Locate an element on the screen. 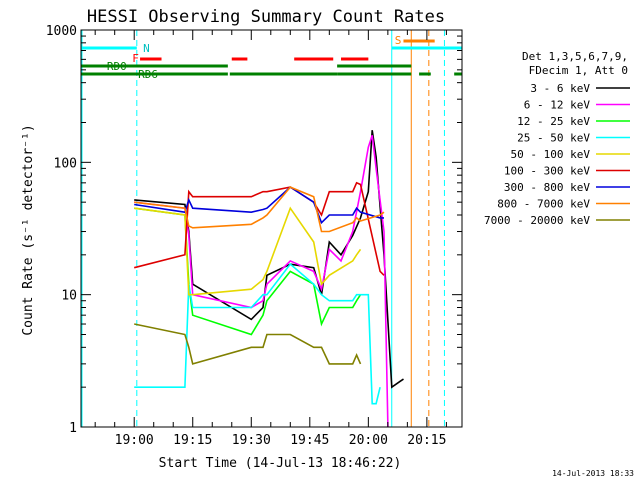  flag-label-f: F is located at coordinates (135, 58).